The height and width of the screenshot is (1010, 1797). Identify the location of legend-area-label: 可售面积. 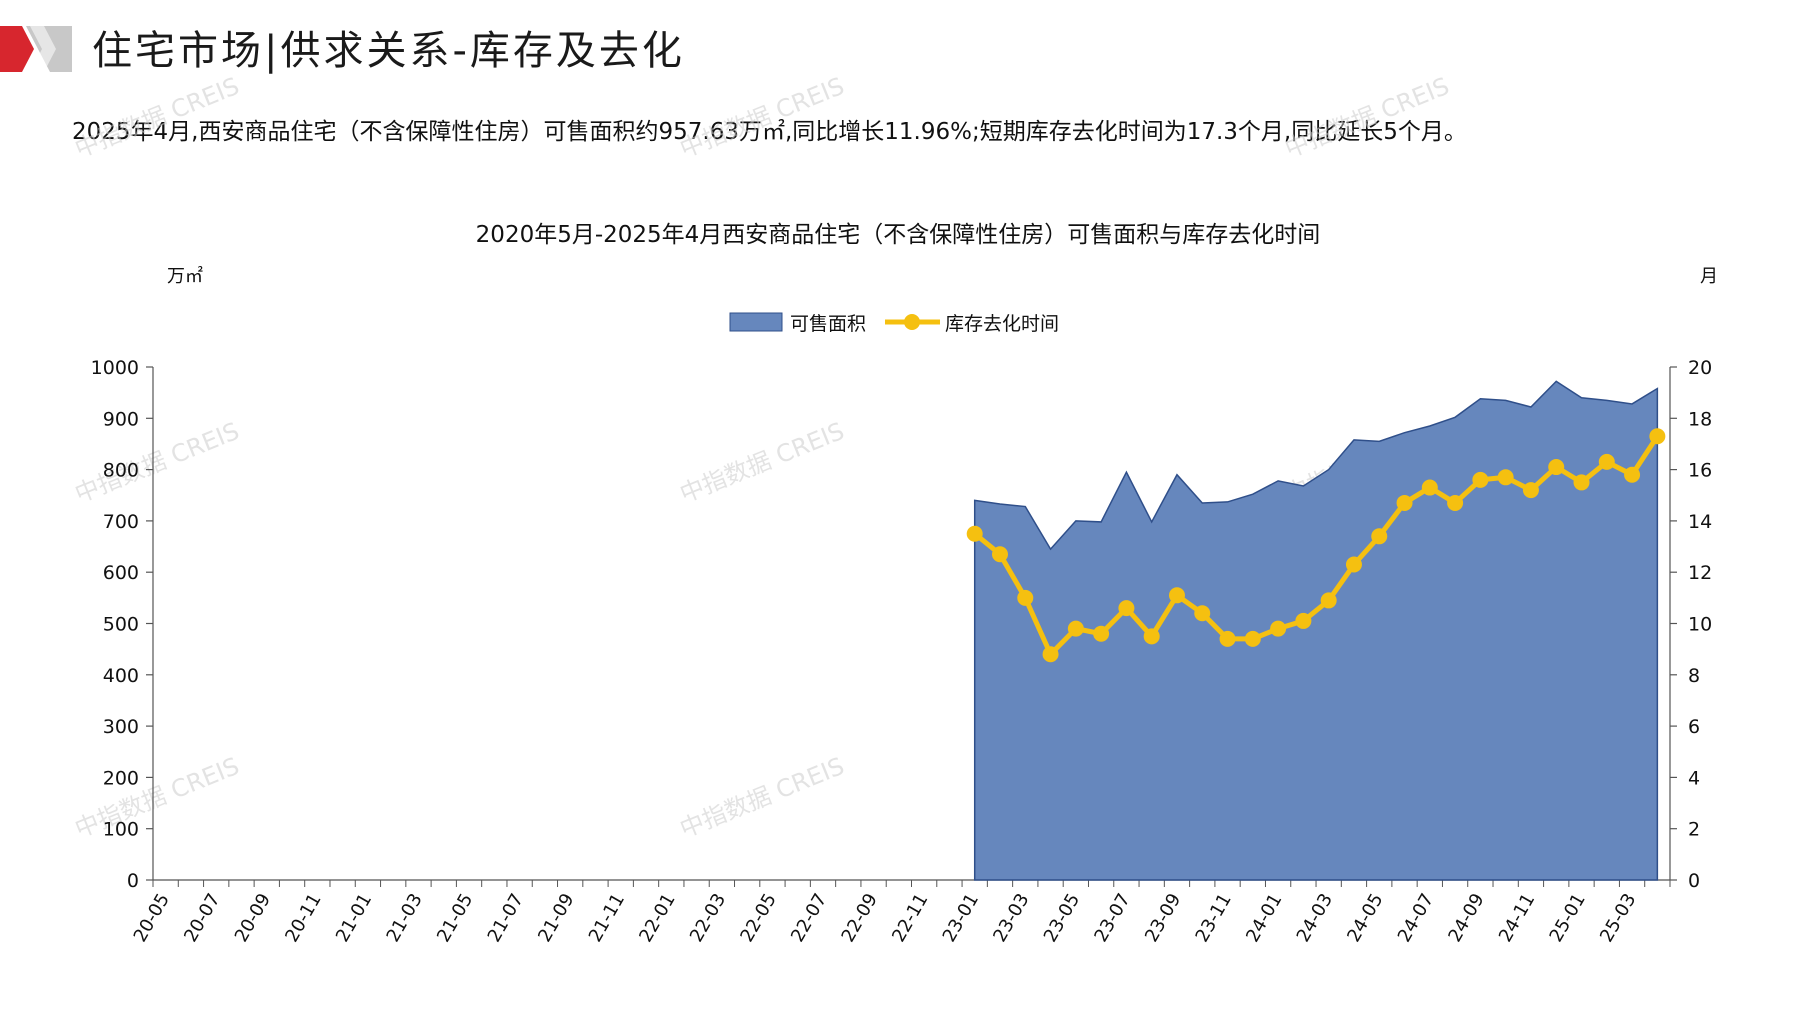
(828, 324).